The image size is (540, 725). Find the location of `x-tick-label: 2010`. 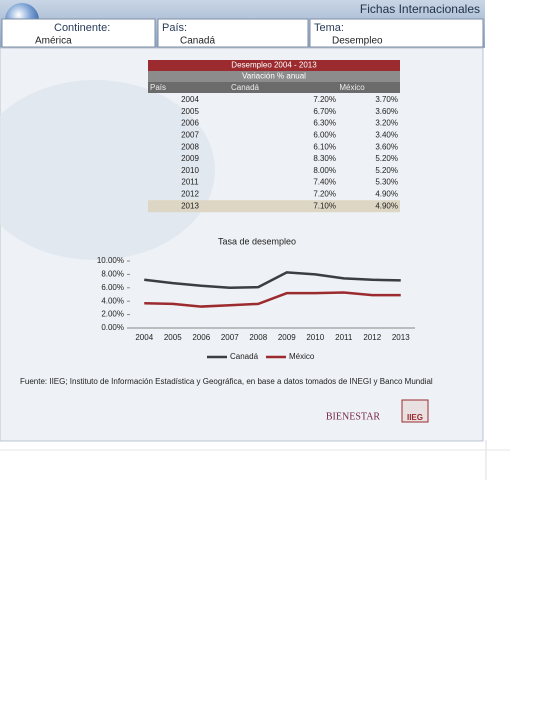

x-tick-label: 2010 is located at coordinates (315, 337).